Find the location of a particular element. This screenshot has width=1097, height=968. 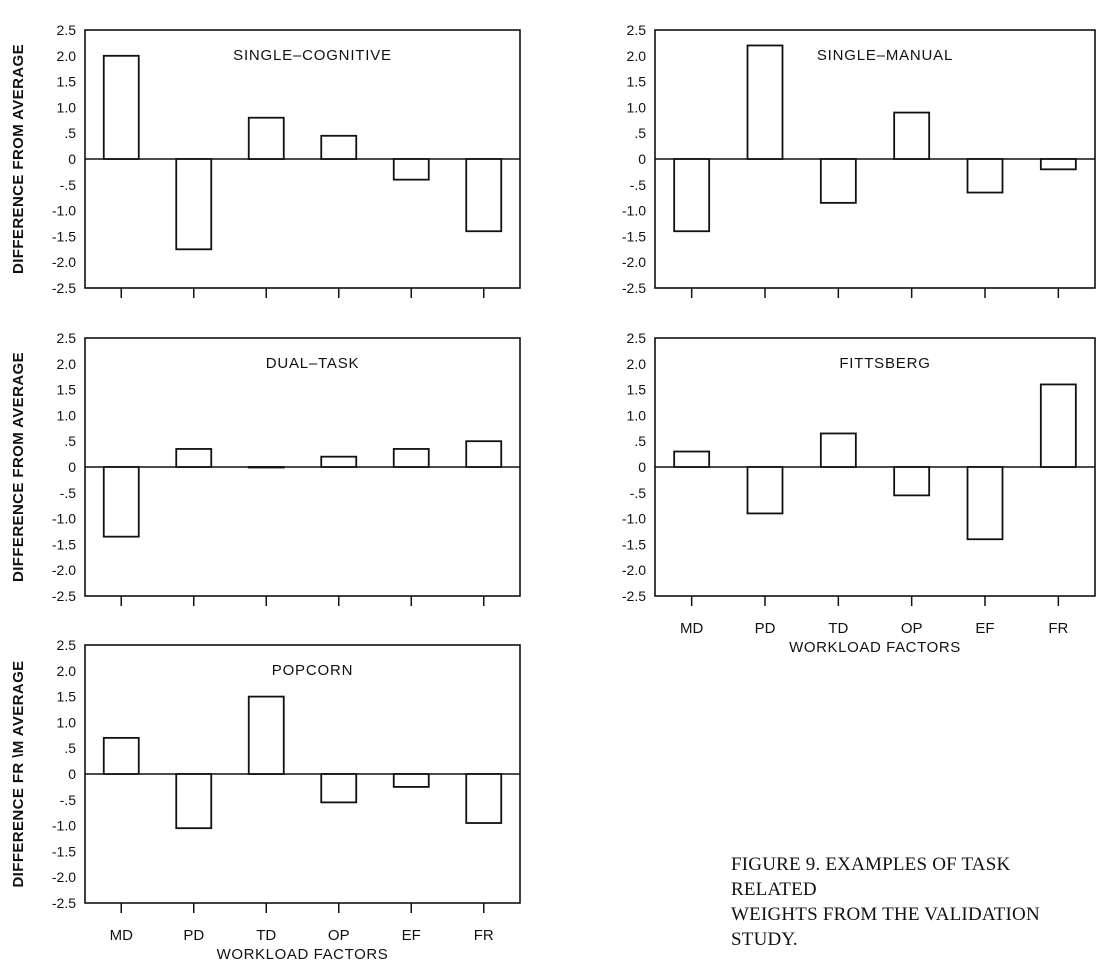

chart-title: DUAL–TASK is located at coordinates (313, 363).